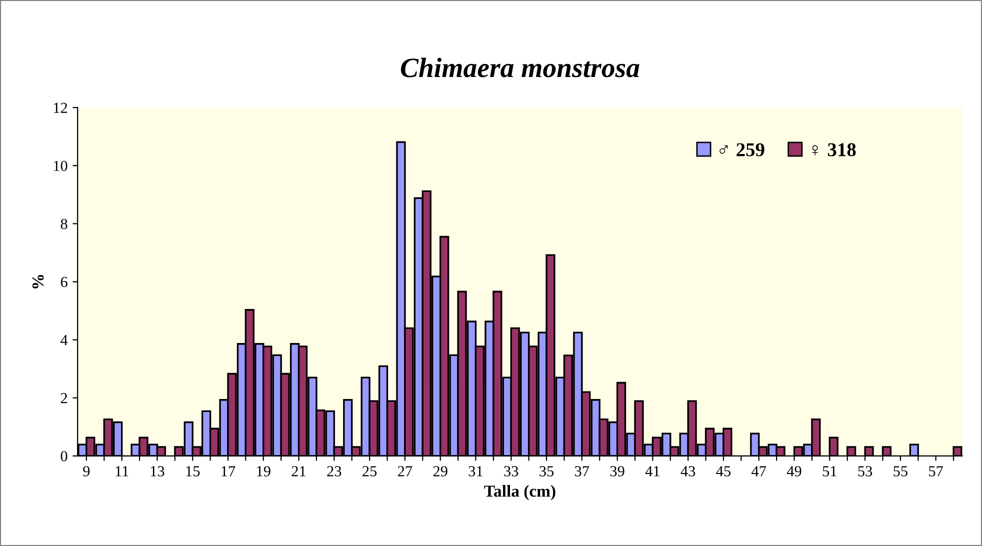 The image size is (982, 546). Describe the element at coordinates (229, 471) in the screenshot. I see `x-tick-label: 17` at that location.